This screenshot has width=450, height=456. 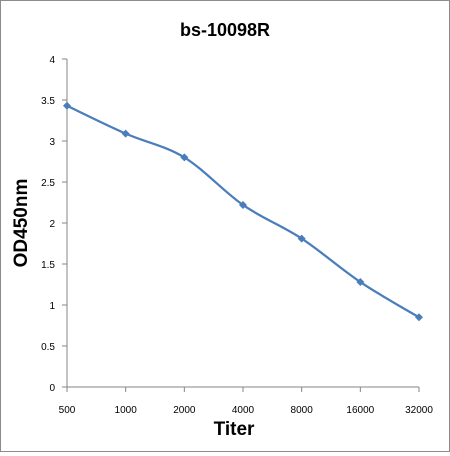 What do you see at coordinates (126, 410) in the screenshot?
I see `x-tick-label: 1000` at bounding box center [126, 410].